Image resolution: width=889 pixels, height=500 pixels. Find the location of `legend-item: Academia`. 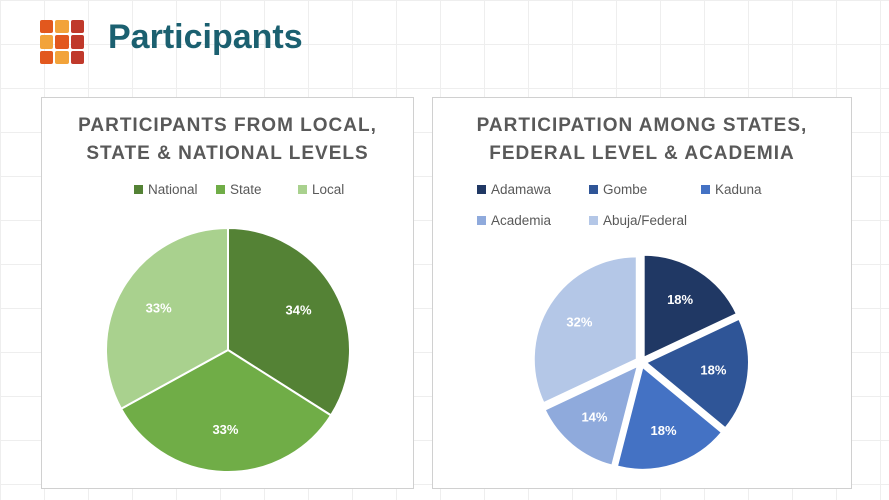

legend-item: Academia is located at coordinates (514, 220).